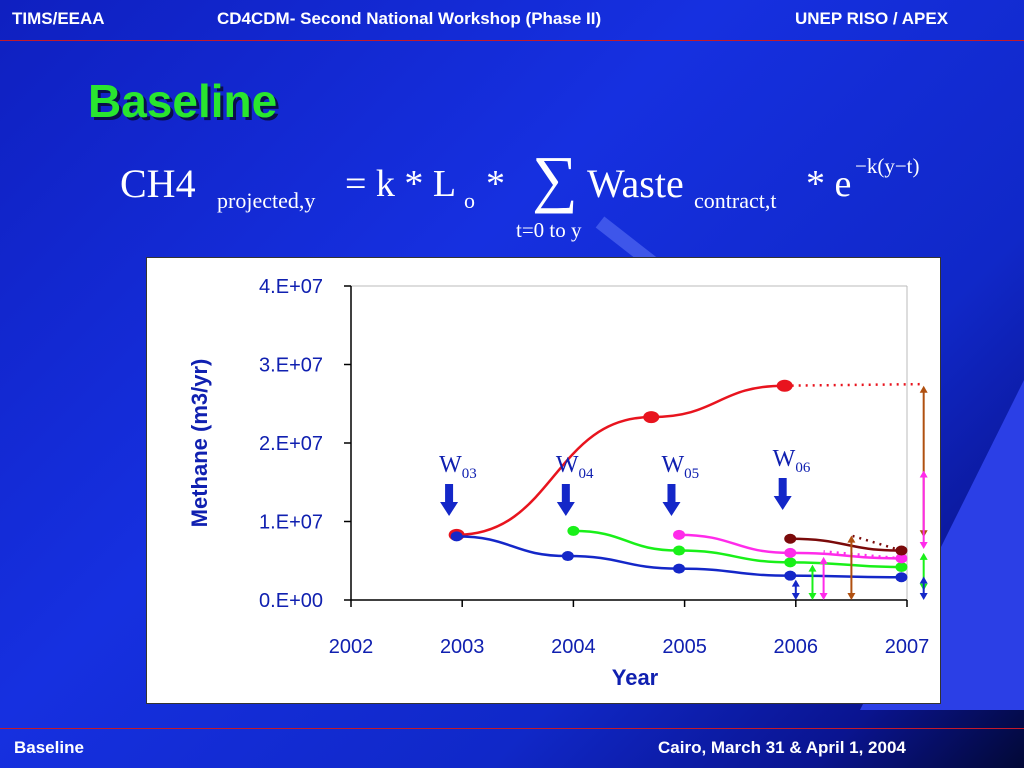  I want to click on formula-eq: = k * L, so click(401, 184).